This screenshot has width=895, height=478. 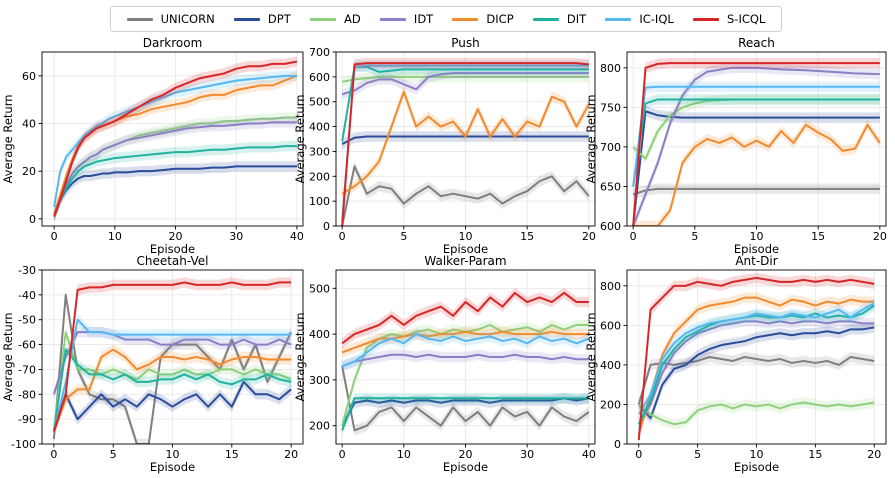 I want to click on y-tick-label: -50, so click(x=27, y=320).